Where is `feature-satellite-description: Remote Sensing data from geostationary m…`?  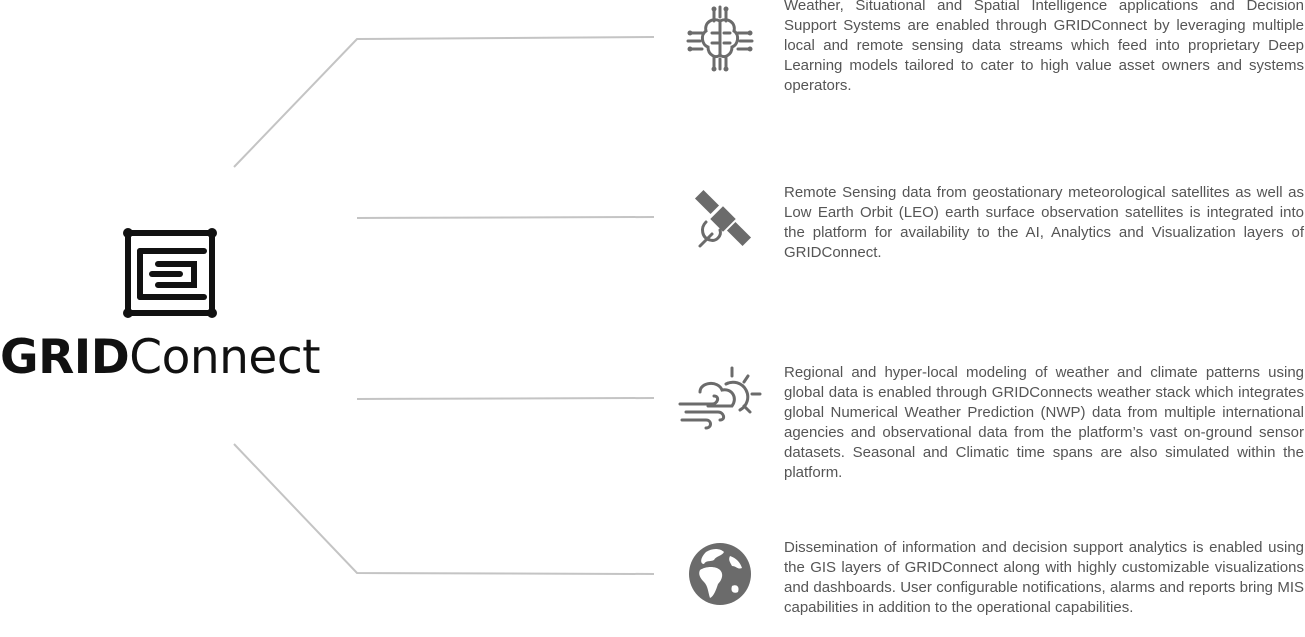
feature-satellite-description: Remote Sensing data from geostationary m… is located at coordinates (1044, 222).